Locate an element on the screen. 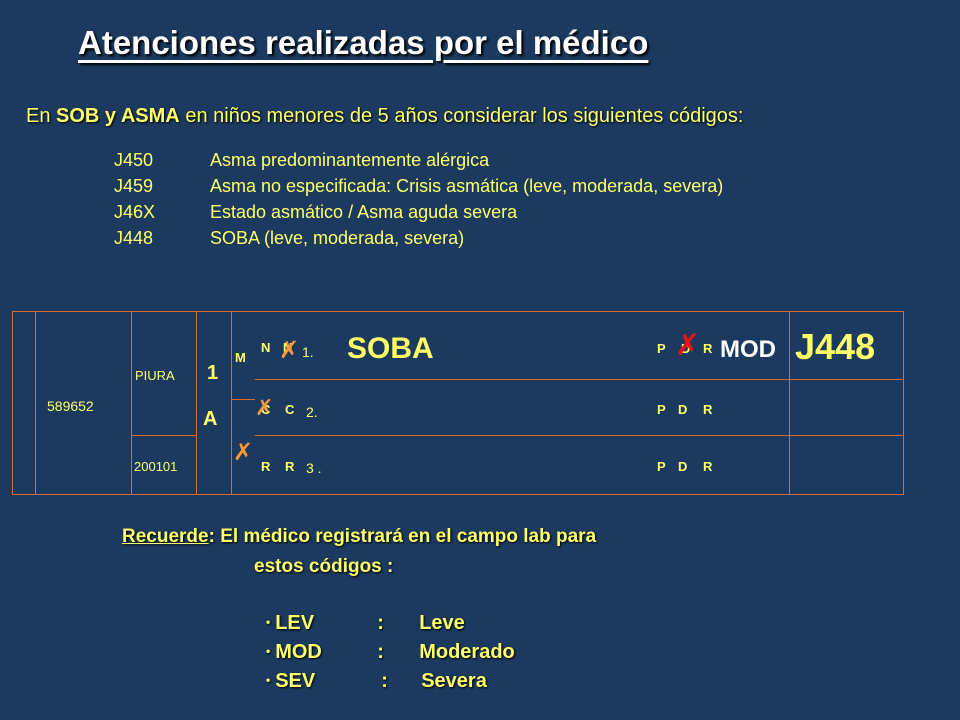 This screenshot has height=720, width=960. code-description: Estado asmático / Asma aguda severa is located at coordinates (364, 212).